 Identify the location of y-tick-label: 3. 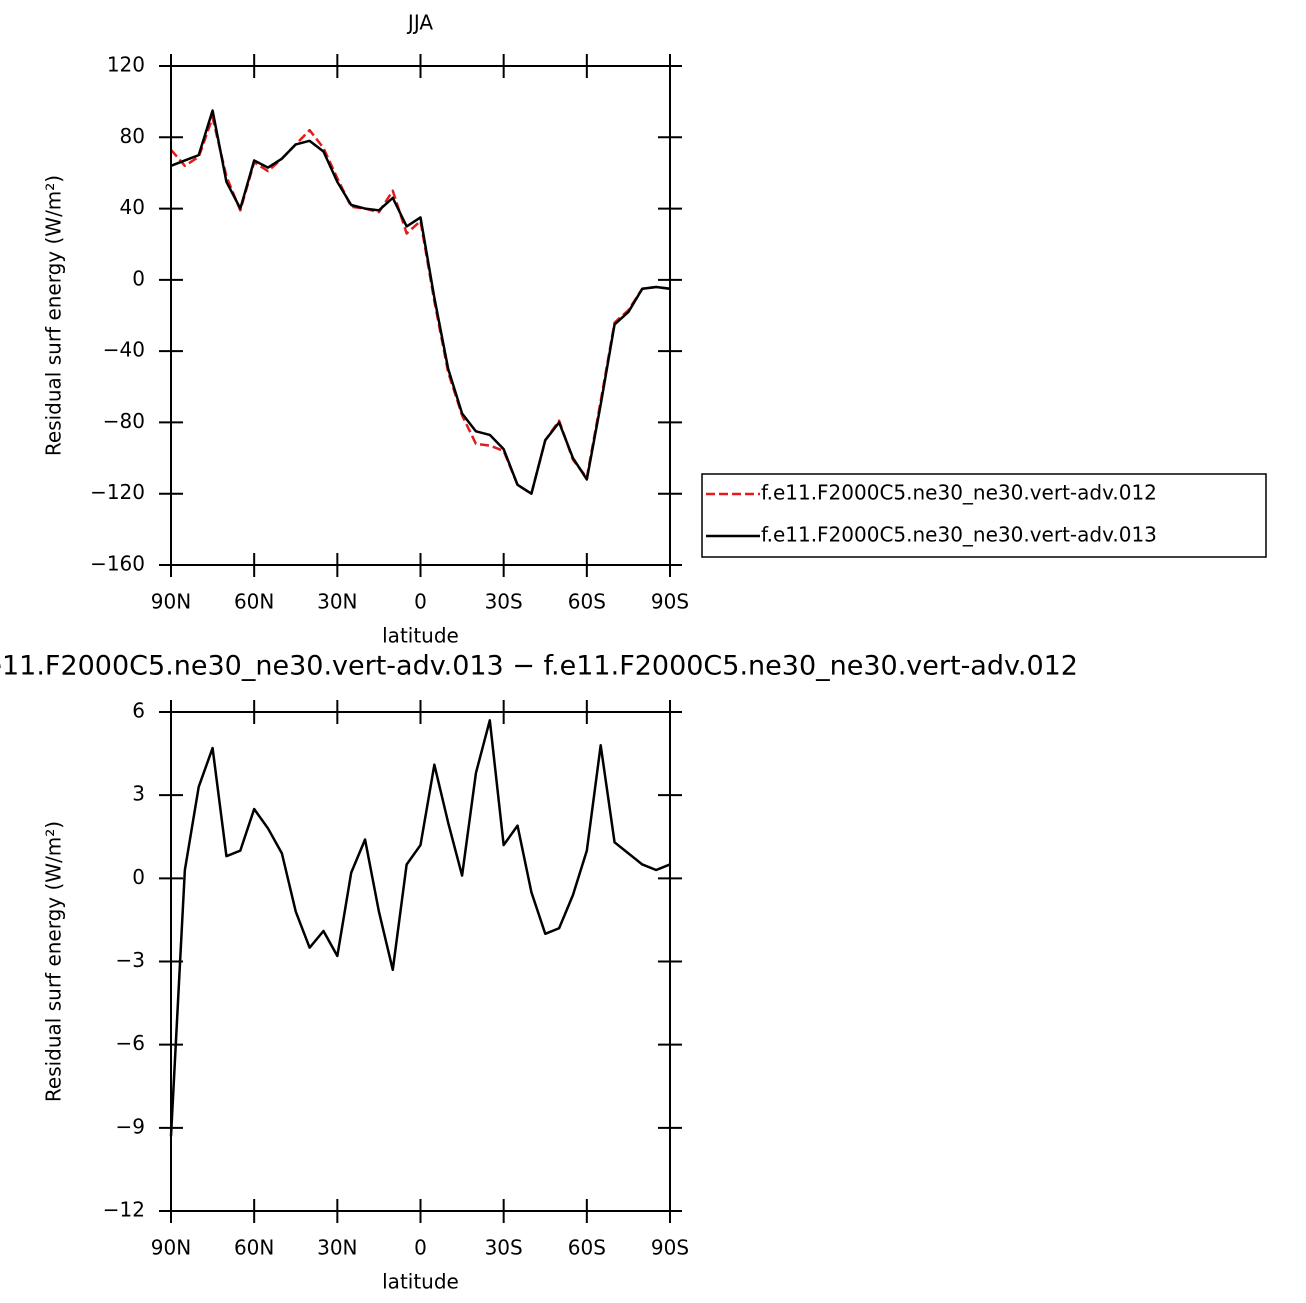
(138, 794).